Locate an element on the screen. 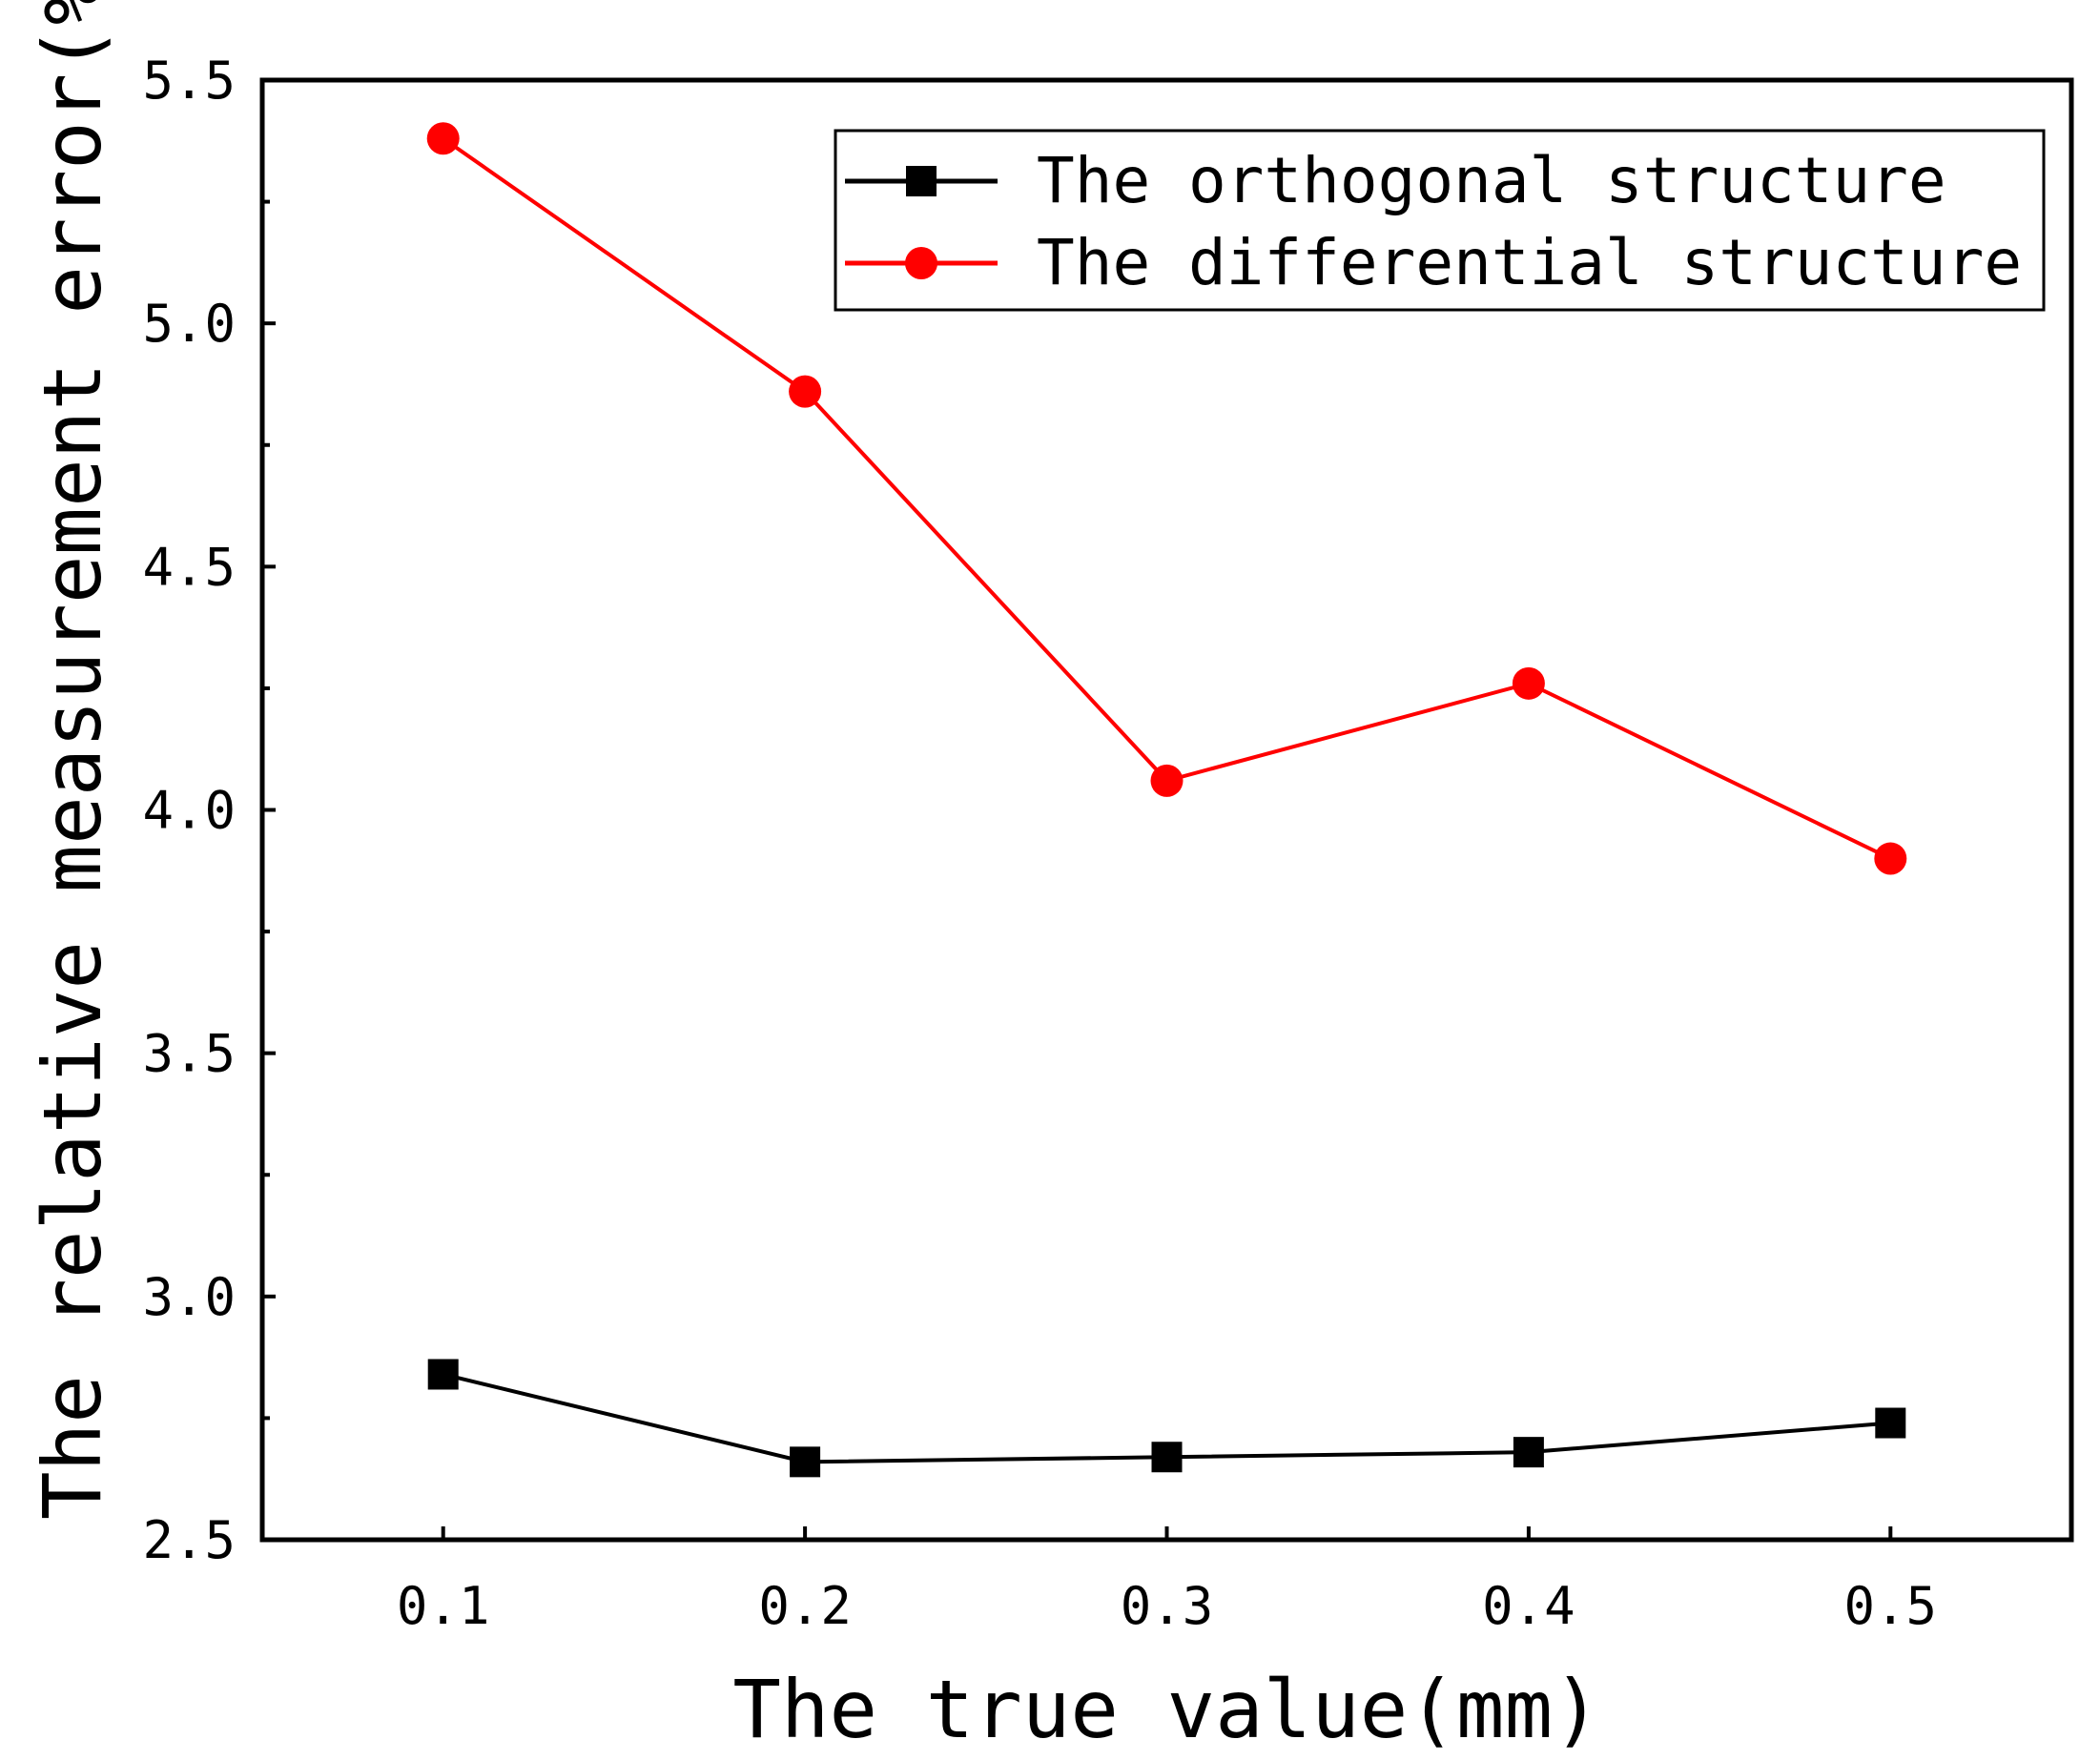  y-tick-label: 3.0 is located at coordinates (189, 1297).